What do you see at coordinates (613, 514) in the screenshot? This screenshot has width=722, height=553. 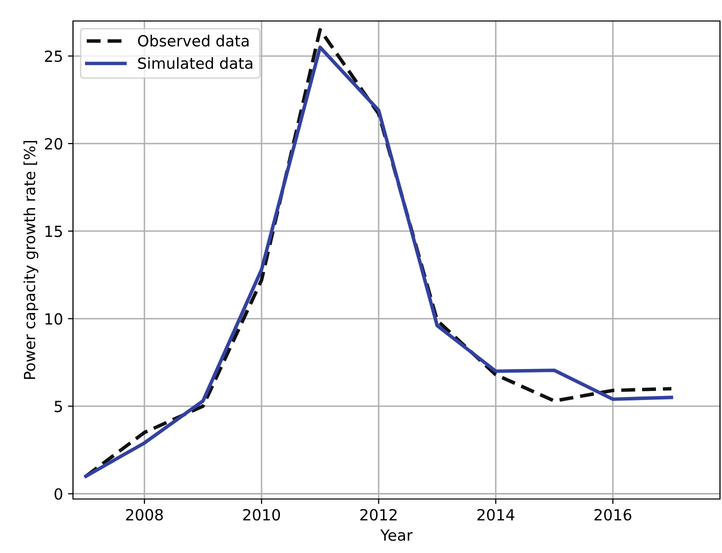 I see `x-tick-label: 2016` at bounding box center [613, 514].